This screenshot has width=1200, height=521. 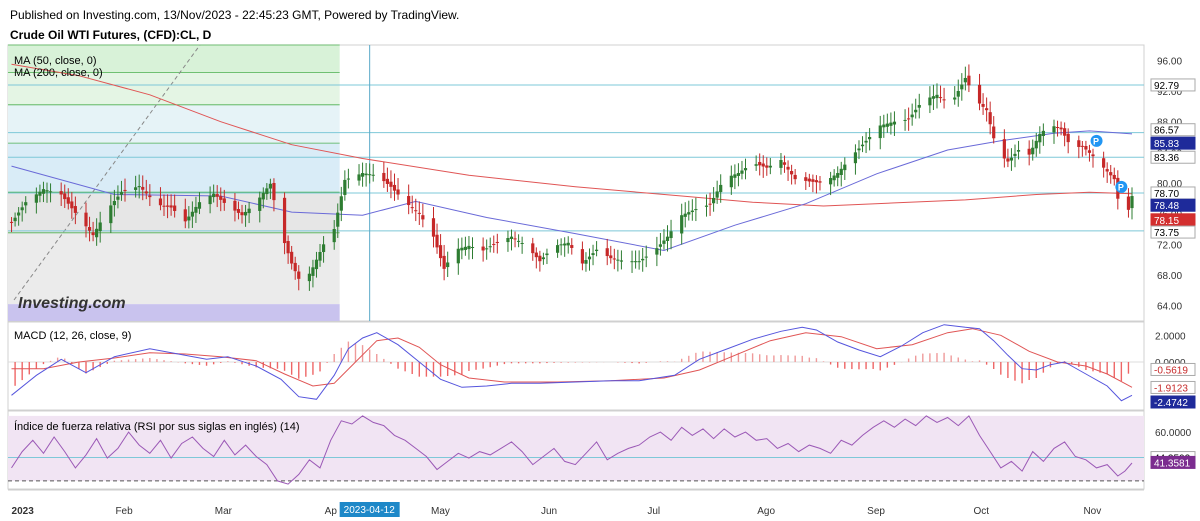 What do you see at coordinates (111, 35) in the screenshot?
I see `instrument-title: Crude Oil WTI Futures, (CFD):CL, D` at bounding box center [111, 35].